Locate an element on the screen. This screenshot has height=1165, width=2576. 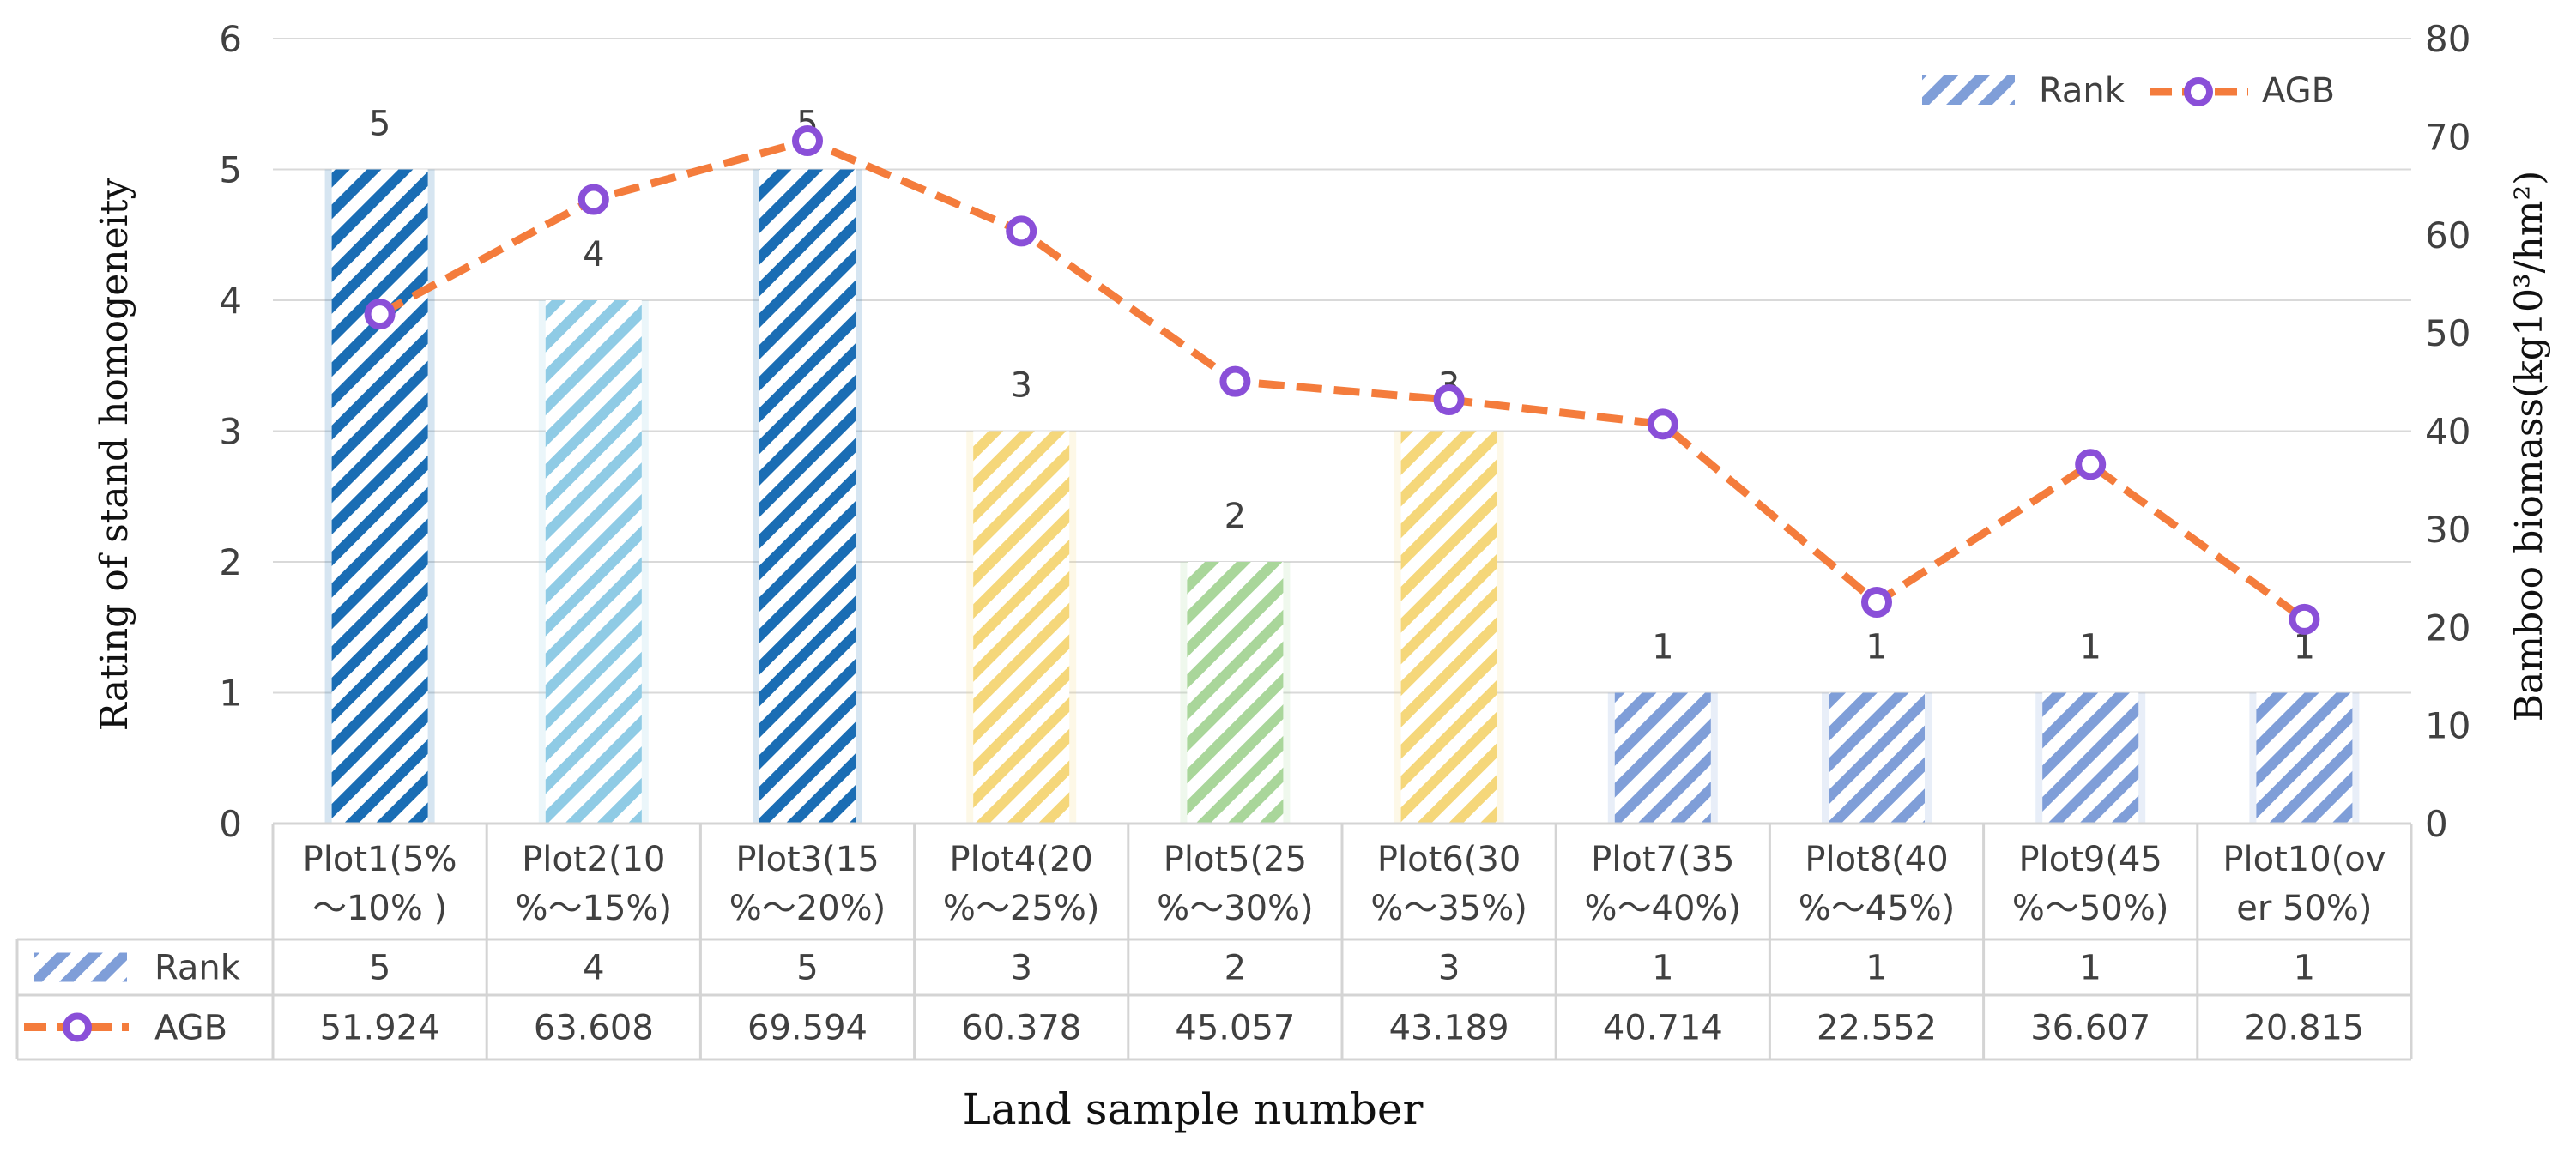
category-label-line1: Plot8(40 is located at coordinates (1876, 859).